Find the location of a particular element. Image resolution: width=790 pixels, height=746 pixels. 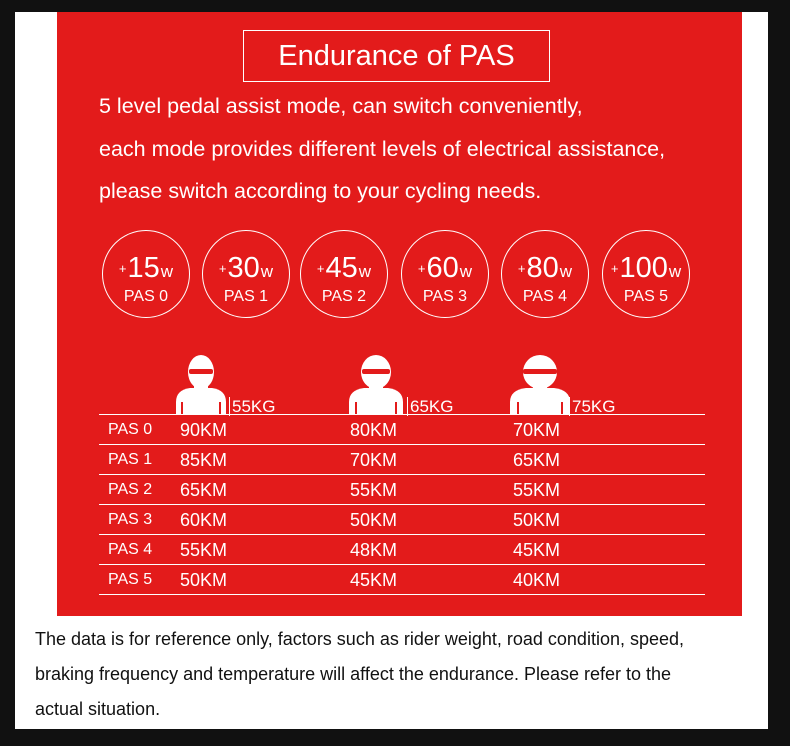

weight-label-75kg: 75KG is located at coordinates (592, 406).